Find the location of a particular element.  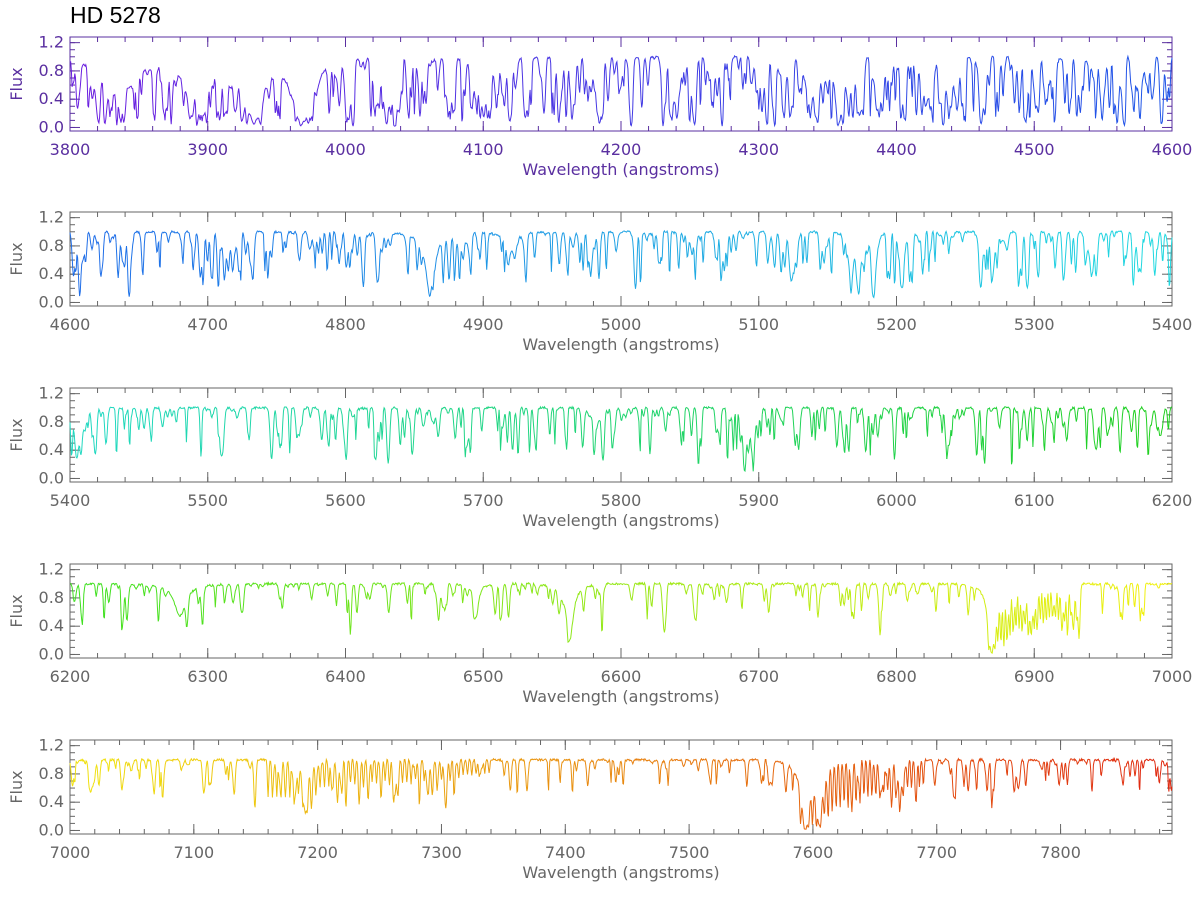

x-tick-label: 5700 is located at coordinates (483, 500).